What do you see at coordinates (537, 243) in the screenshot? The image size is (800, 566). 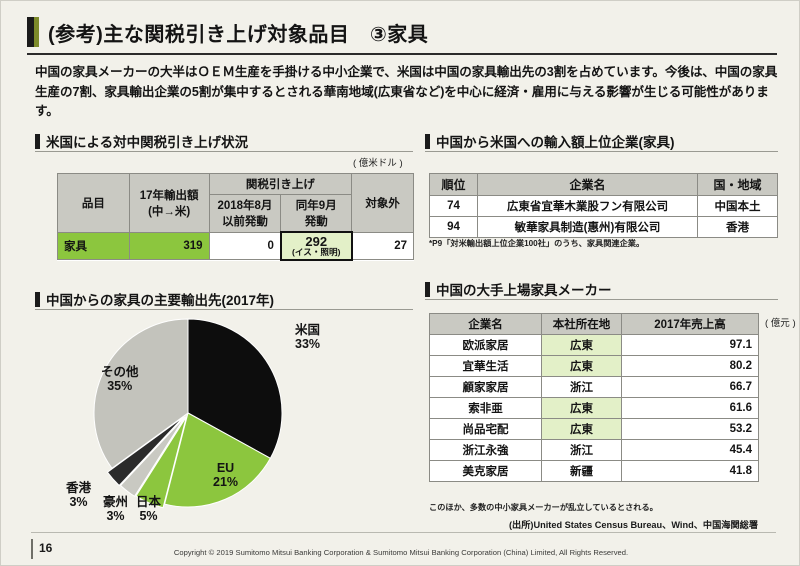 I see `importers-note: *P9「対米輸出額上位企業100社」のうち、家具関連企業。` at bounding box center [537, 243].